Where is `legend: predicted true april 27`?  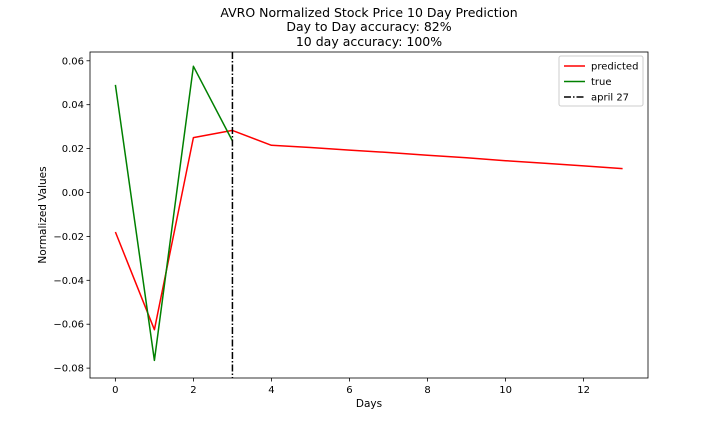
legend: predicted true april 27 is located at coordinates (601, 81).